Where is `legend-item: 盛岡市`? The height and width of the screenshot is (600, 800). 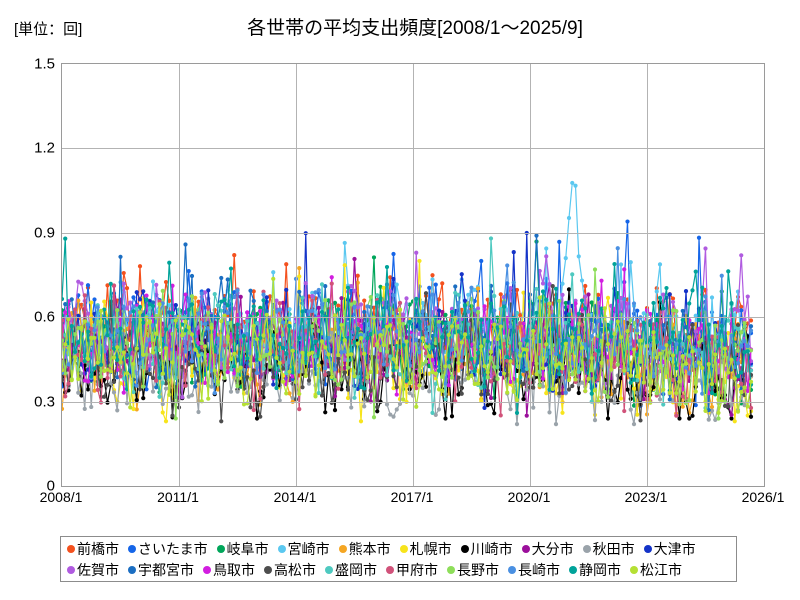 legend-item: 盛岡市 is located at coordinates (351, 570).